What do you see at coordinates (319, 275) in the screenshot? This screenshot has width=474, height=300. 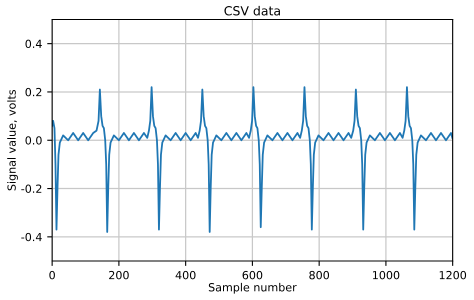 I see `x-tick-label: 800` at bounding box center [319, 275].